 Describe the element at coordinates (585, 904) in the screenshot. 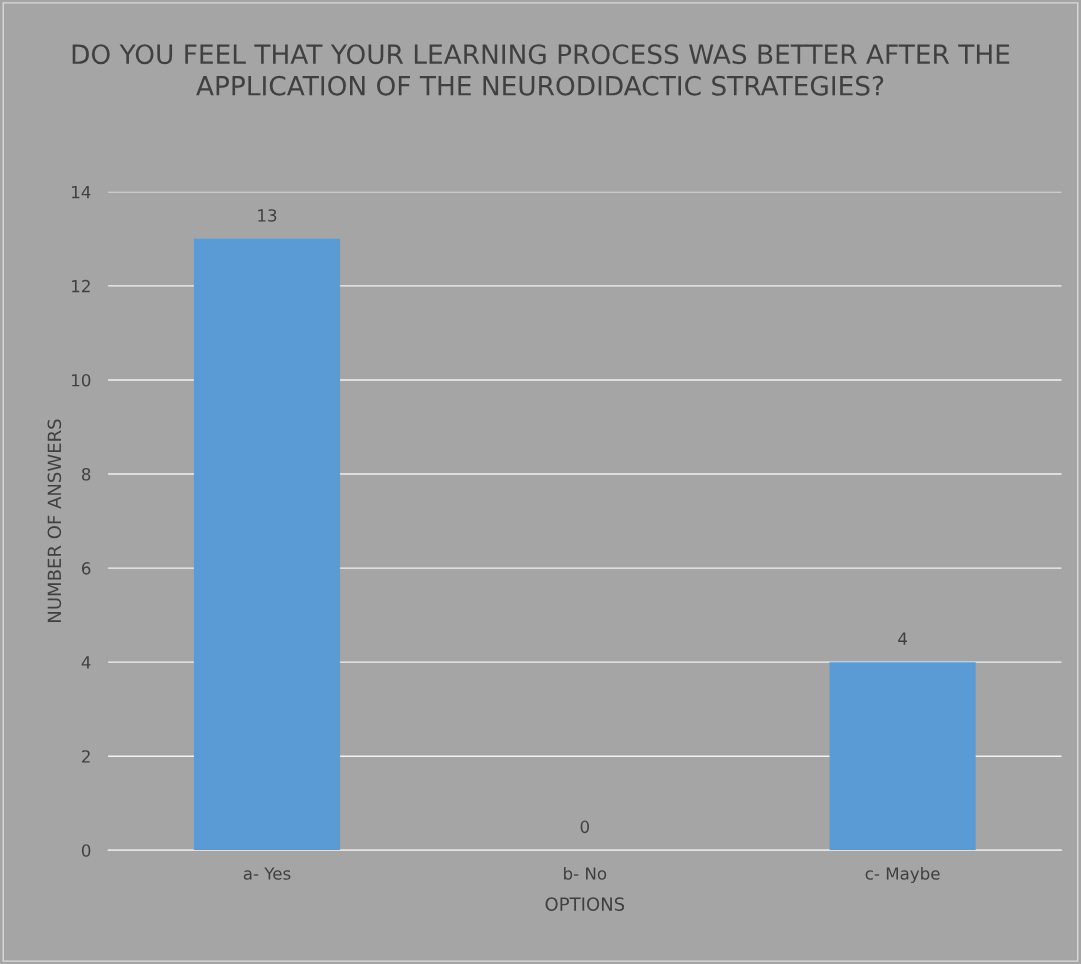

I see `x-axis-title: OPTIONS` at that location.